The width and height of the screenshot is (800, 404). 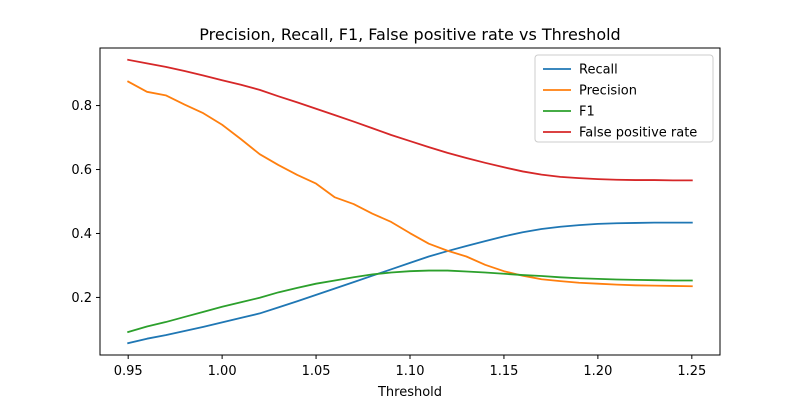 What do you see at coordinates (410, 371) in the screenshot?
I see `x-tick-label: 1.10` at bounding box center [410, 371].